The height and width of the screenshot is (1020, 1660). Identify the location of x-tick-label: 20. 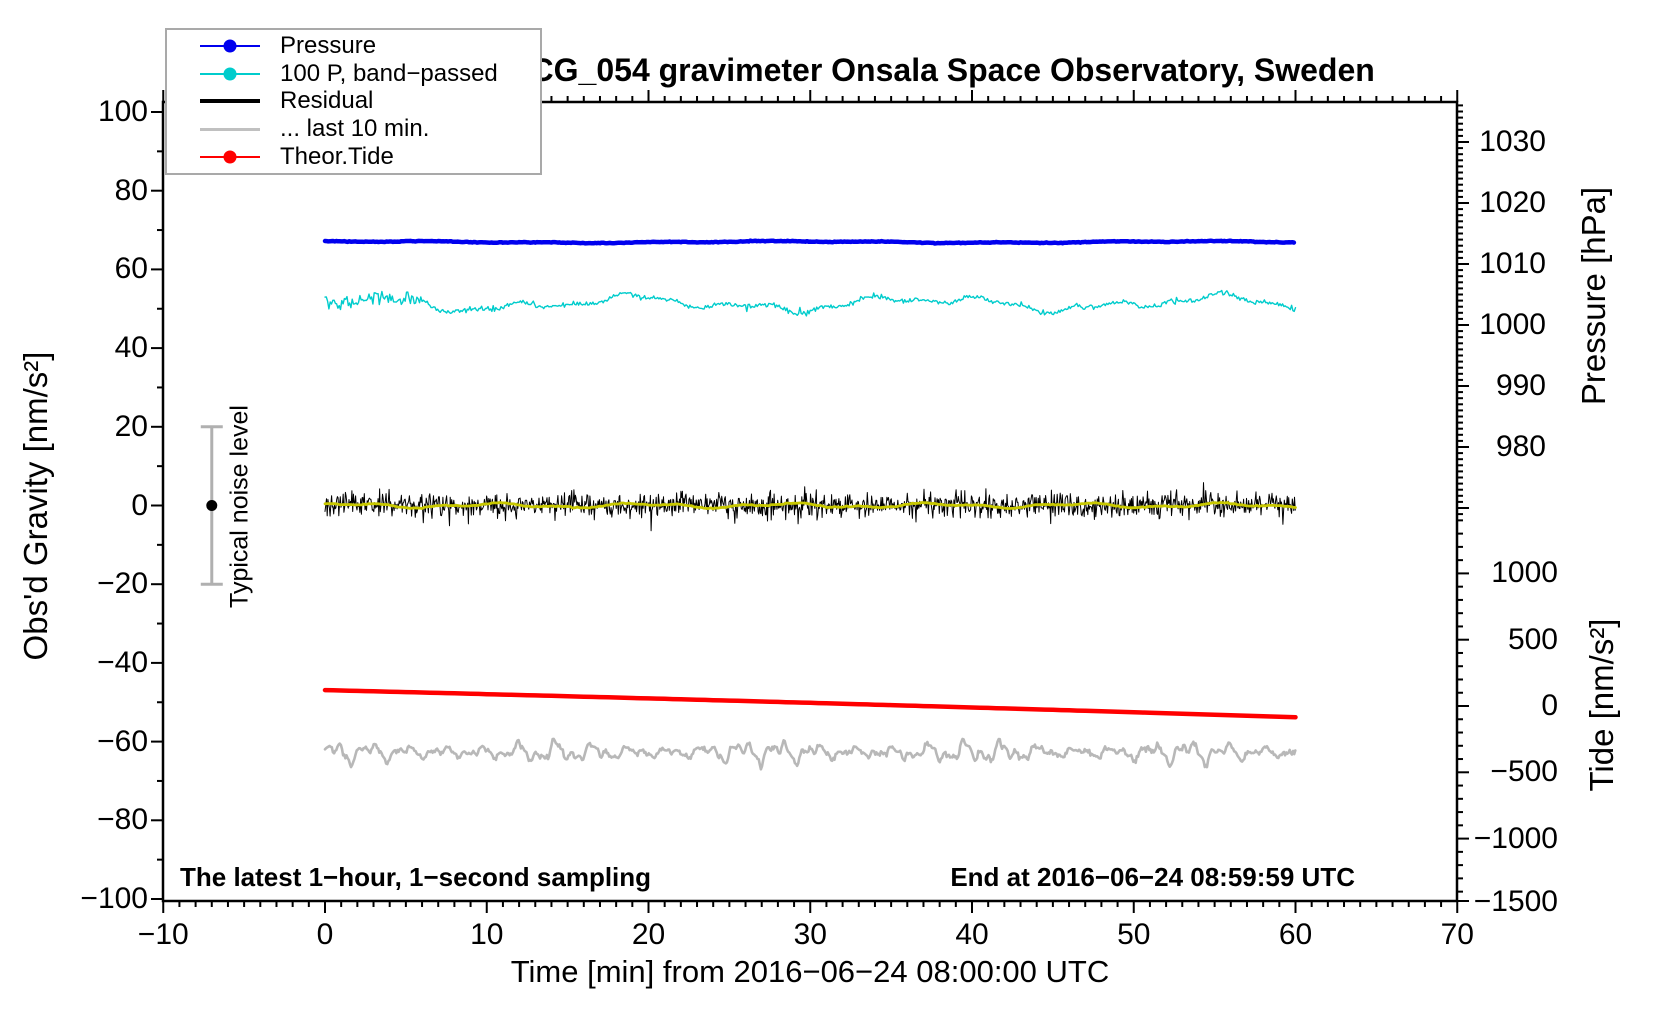
(648, 934).